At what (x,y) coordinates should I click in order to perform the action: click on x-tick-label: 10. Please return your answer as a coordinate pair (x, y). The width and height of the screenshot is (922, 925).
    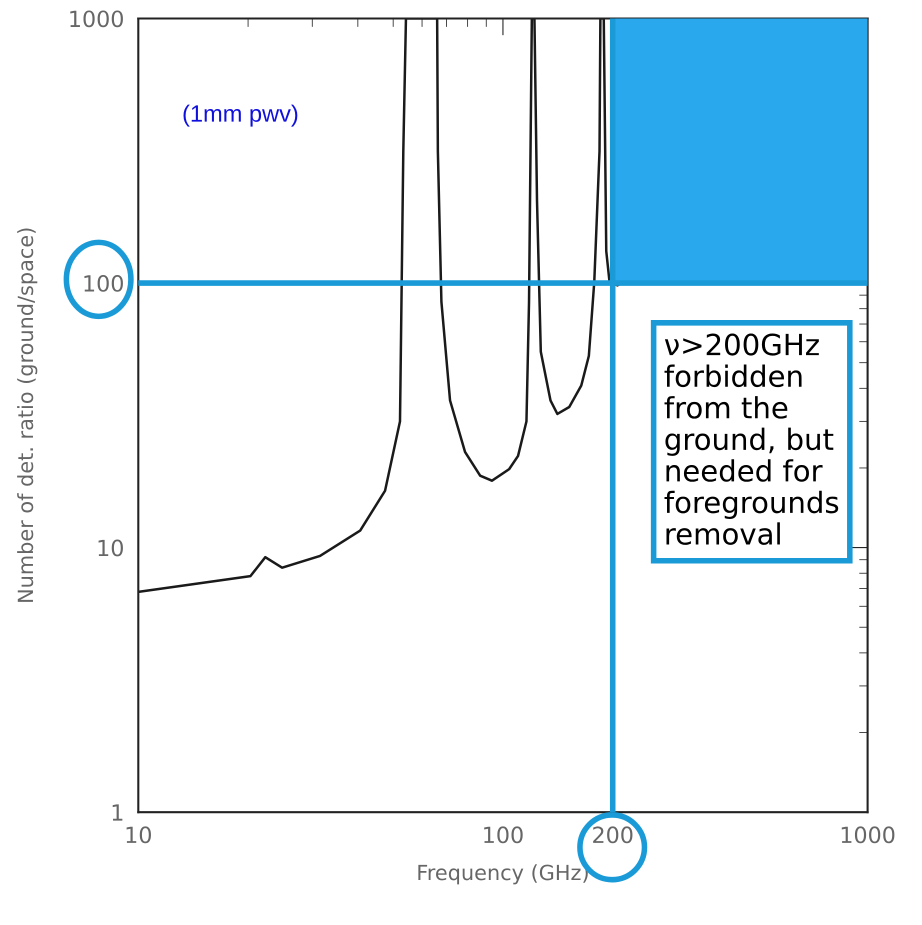
    Looking at the image, I should click on (138, 835).